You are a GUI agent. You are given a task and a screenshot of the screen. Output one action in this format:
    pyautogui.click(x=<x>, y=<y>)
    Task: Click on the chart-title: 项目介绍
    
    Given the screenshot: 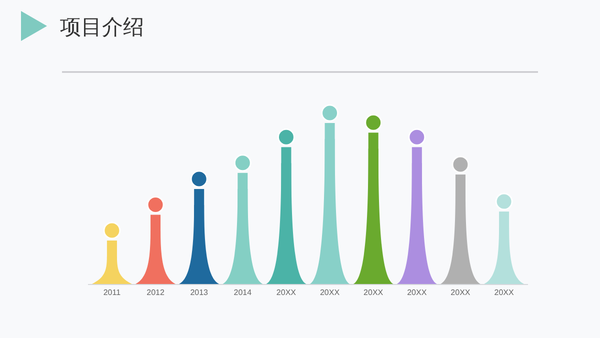 What is the action you would take?
    pyautogui.click(x=102, y=27)
    